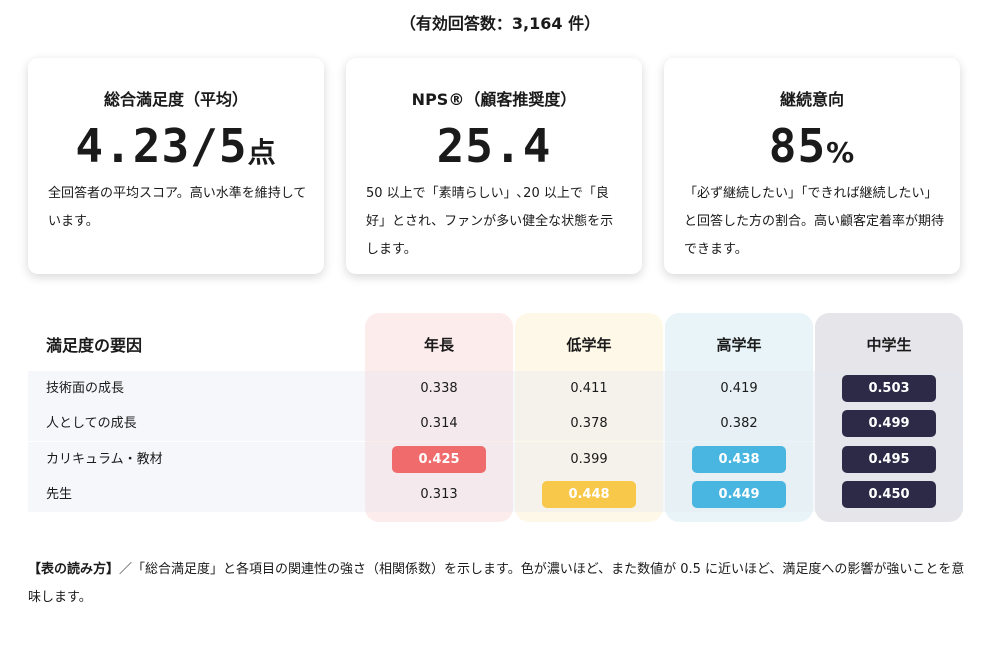 The image size is (1000, 650). Describe the element at coordinates (494, 146) in the screenshot. I see `card-value: 25.4` at that location.